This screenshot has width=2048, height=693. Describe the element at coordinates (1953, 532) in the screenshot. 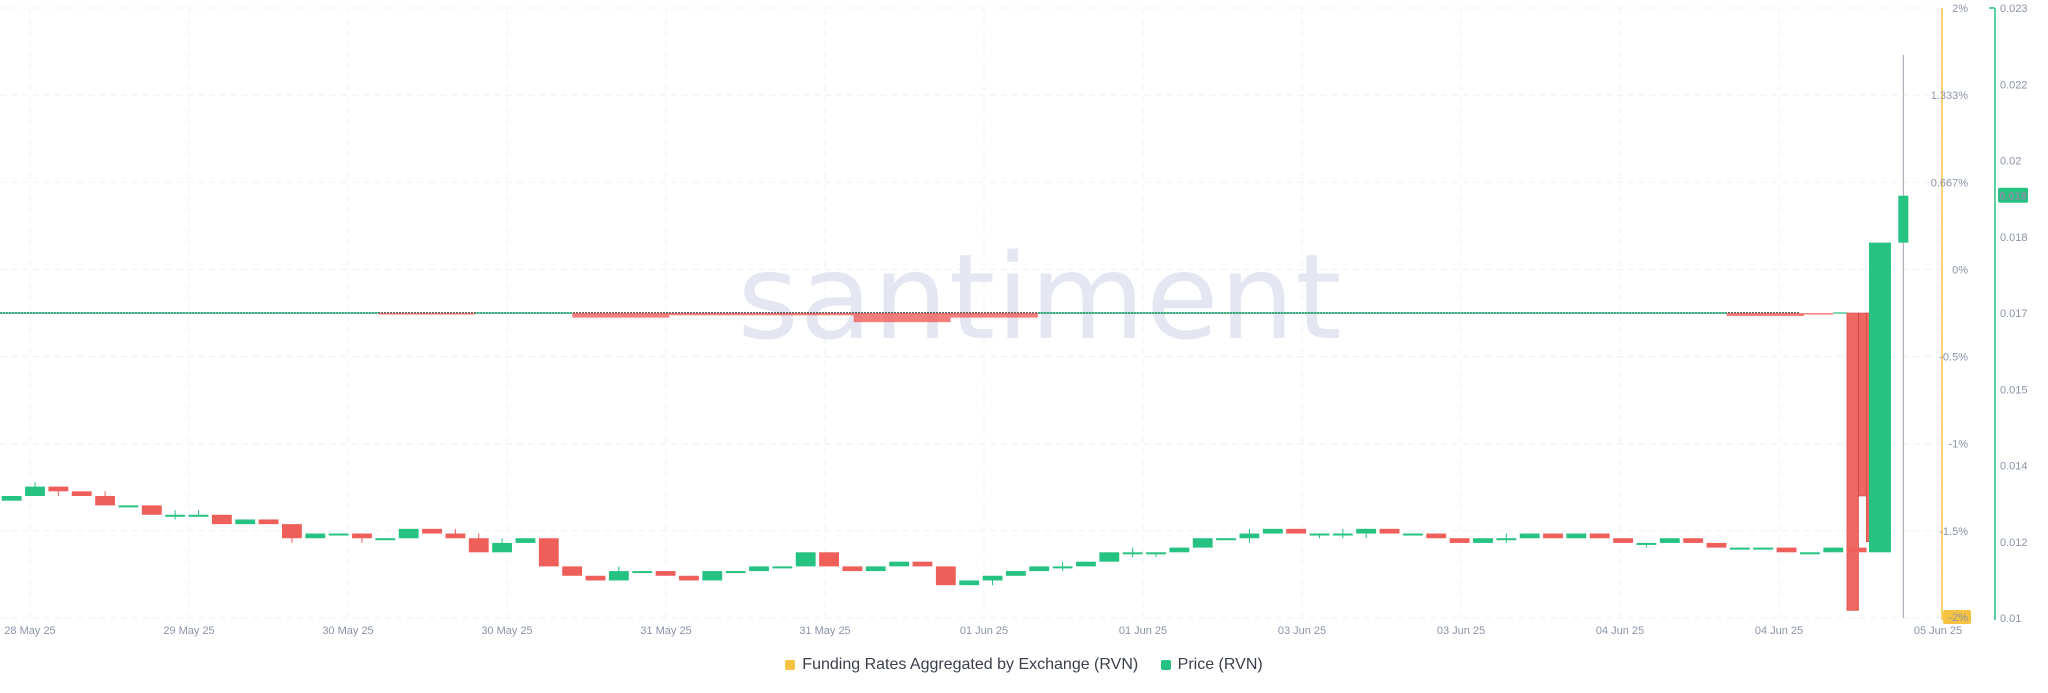

I see `y-left-tick-label: -1.5%` at that location.